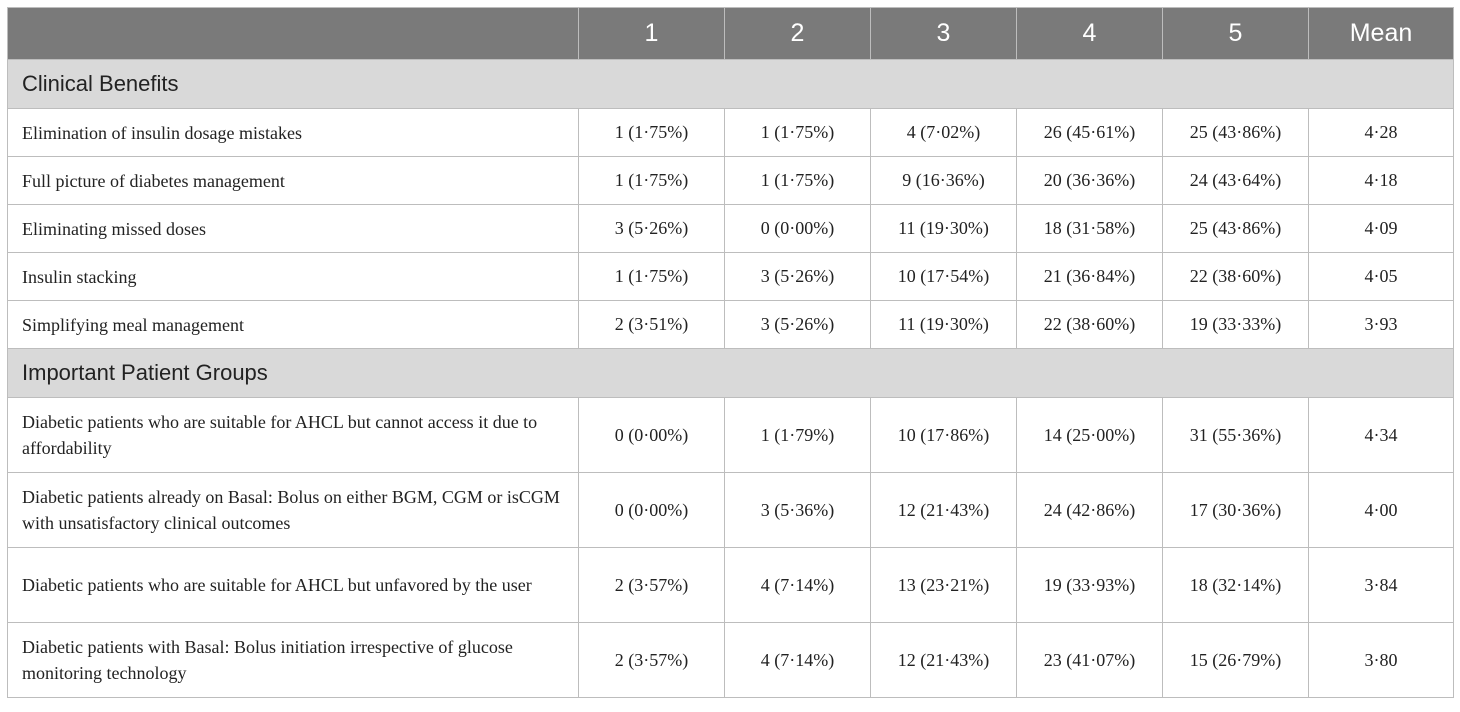  Describe the element at coordinates (1381, 180) in the screenshot. I see `cell-mean: 4·18` at that location.